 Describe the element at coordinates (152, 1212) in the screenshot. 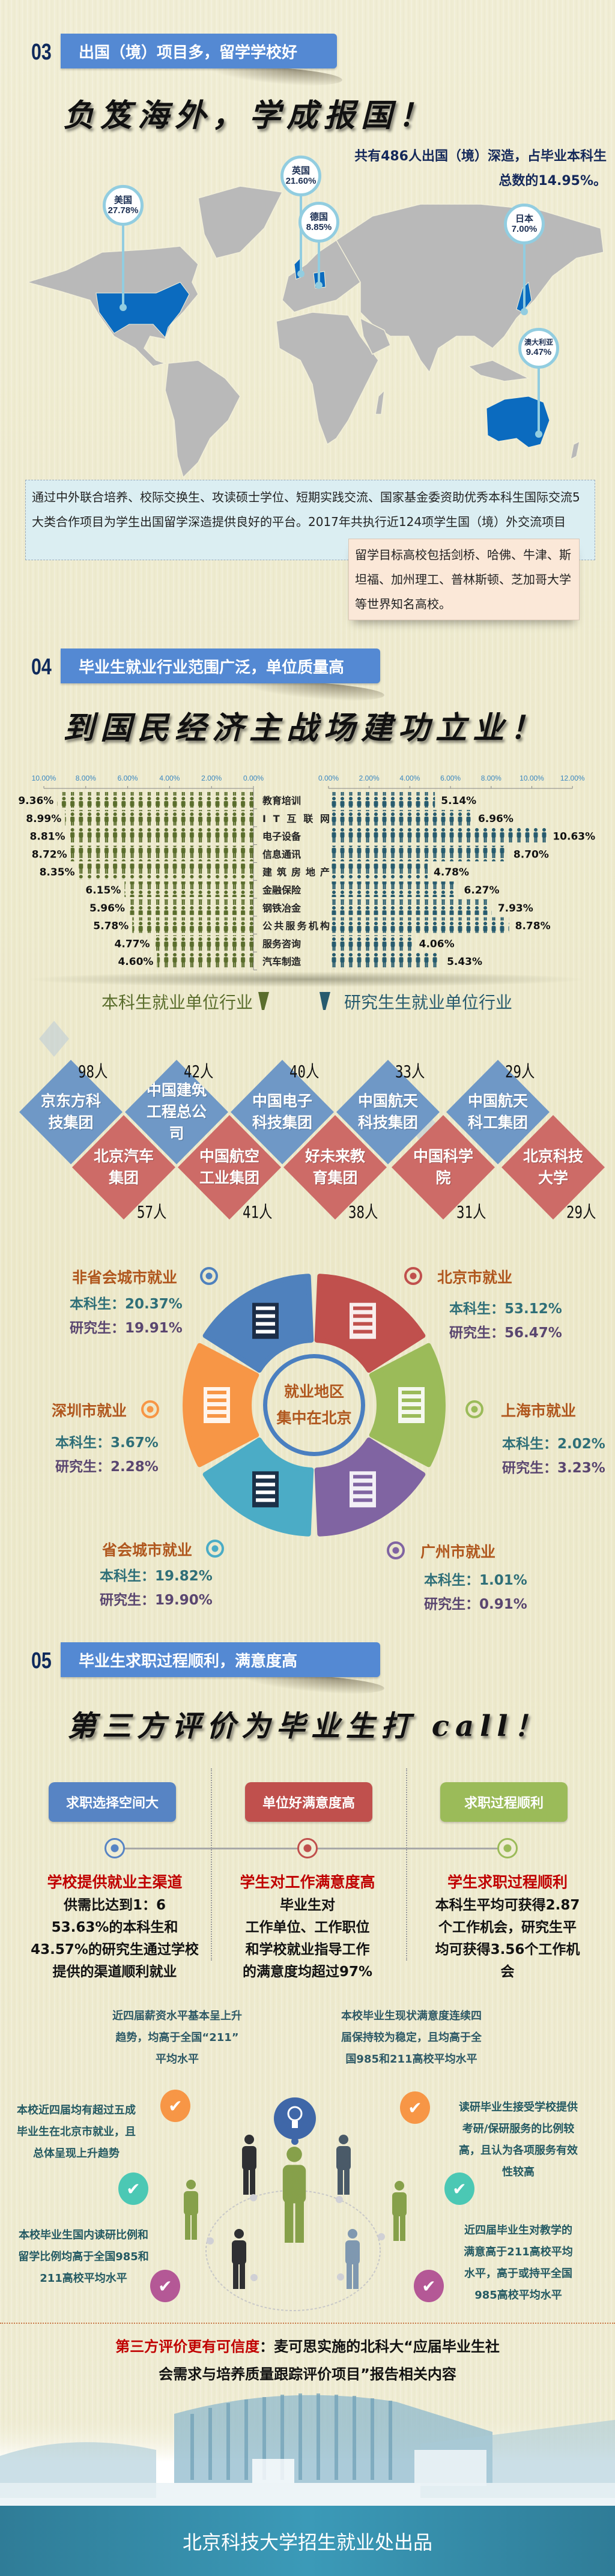

I see `employer-count: 57人` at that location.